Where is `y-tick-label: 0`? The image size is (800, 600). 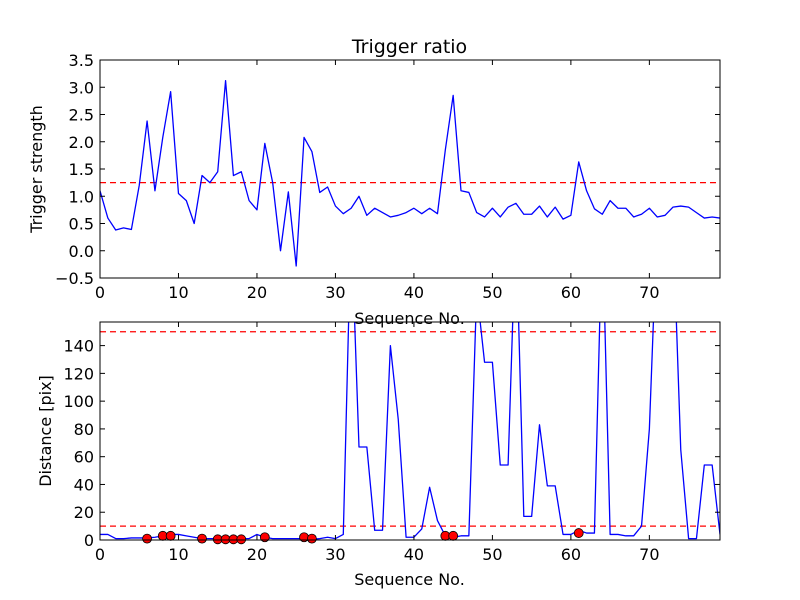
y-tick-label: 0 is located at coordinates (89, 540).